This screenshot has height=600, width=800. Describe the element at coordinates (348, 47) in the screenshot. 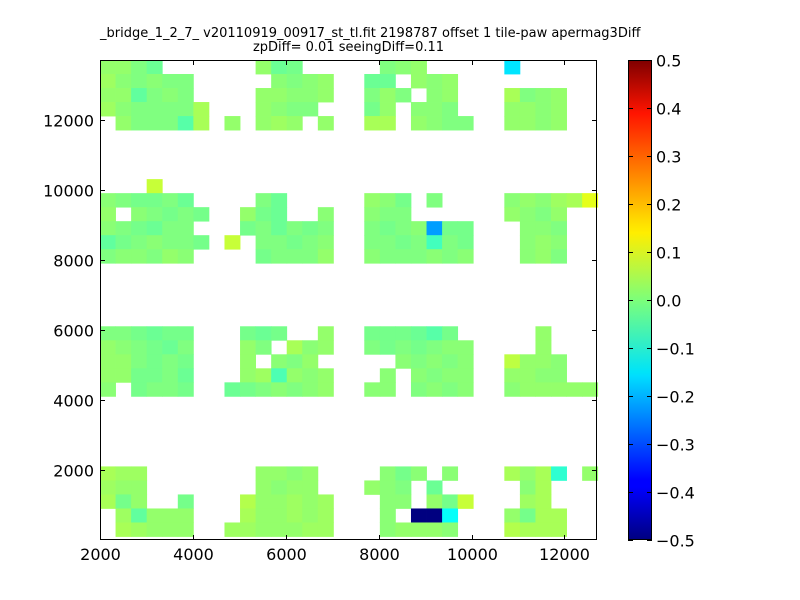

I see `chart-subtitle: zpDiff= 0.01 seeingDiff=0.11` at that location.